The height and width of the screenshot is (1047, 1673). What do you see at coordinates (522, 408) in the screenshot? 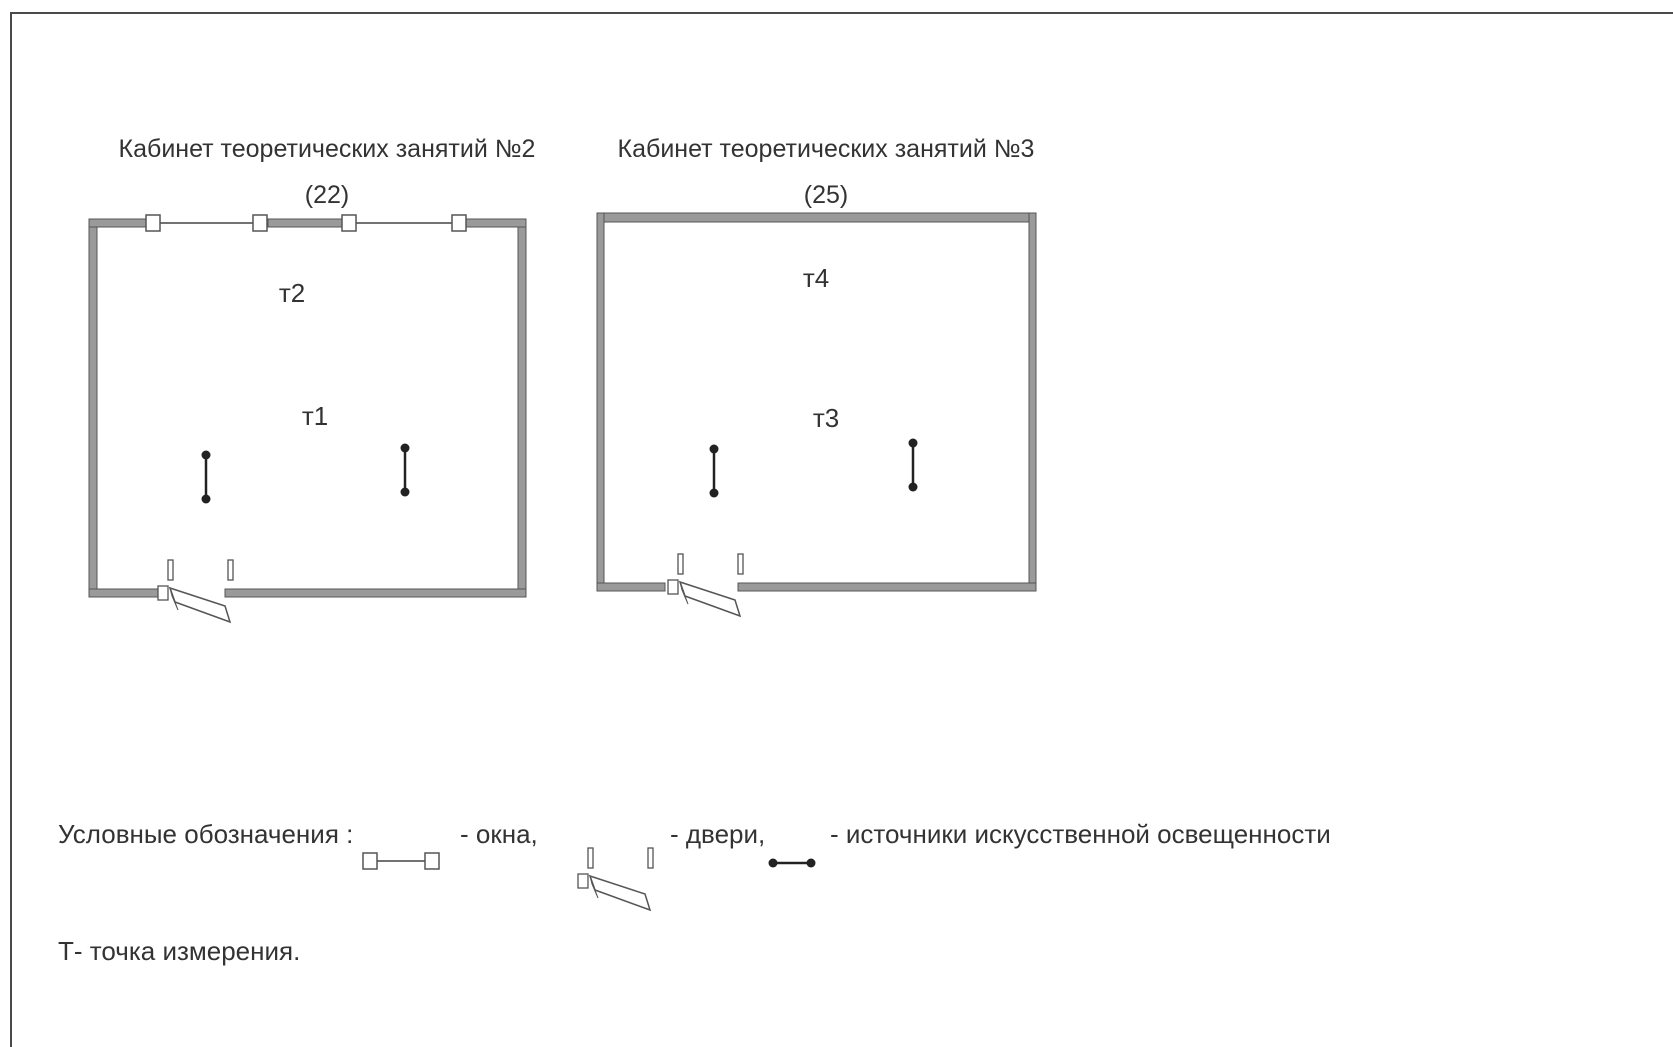
I see `room-2-right-wall` at bounding box center [522, 408].